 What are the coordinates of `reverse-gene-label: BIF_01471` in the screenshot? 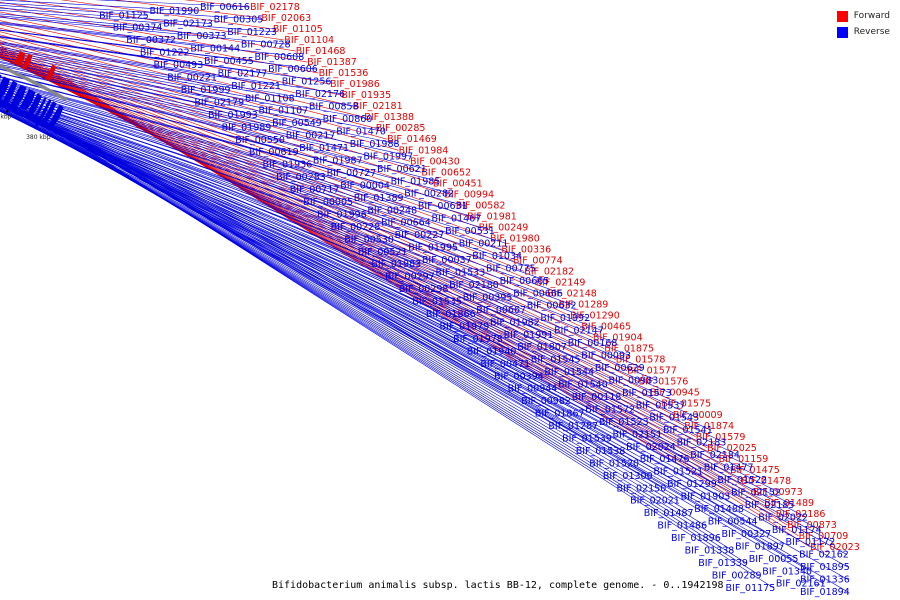 It's located at (324, 148).